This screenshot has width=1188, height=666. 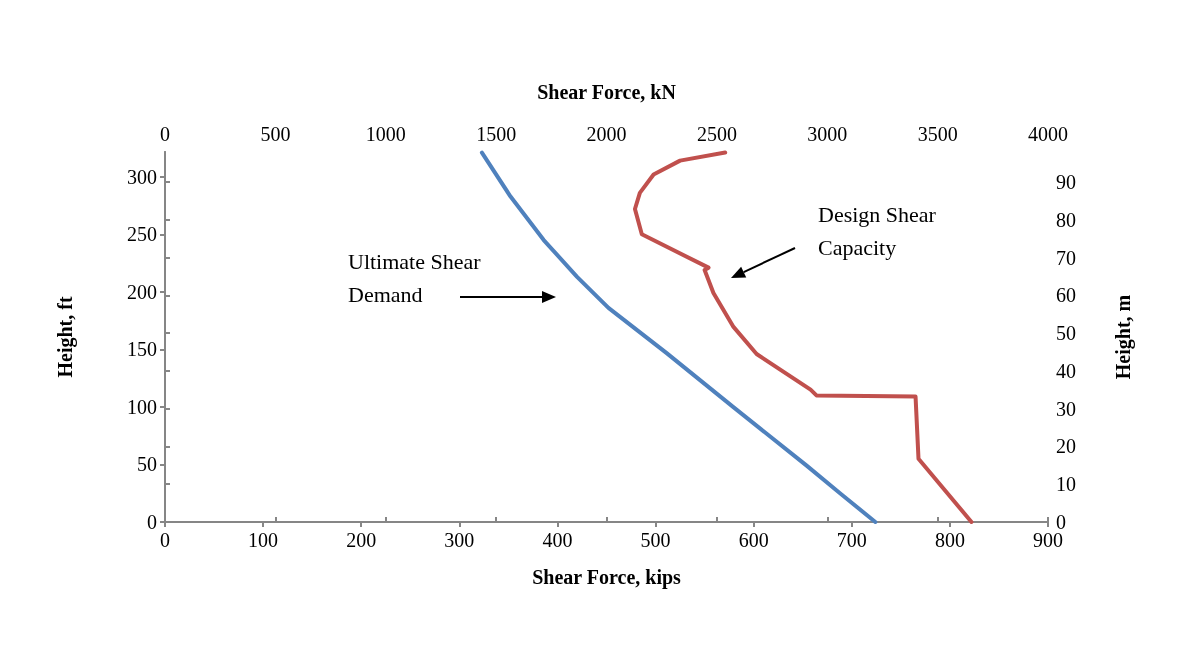 I want to click on x-axis-title: Shear Force, kips, so click(x=607, y=577).